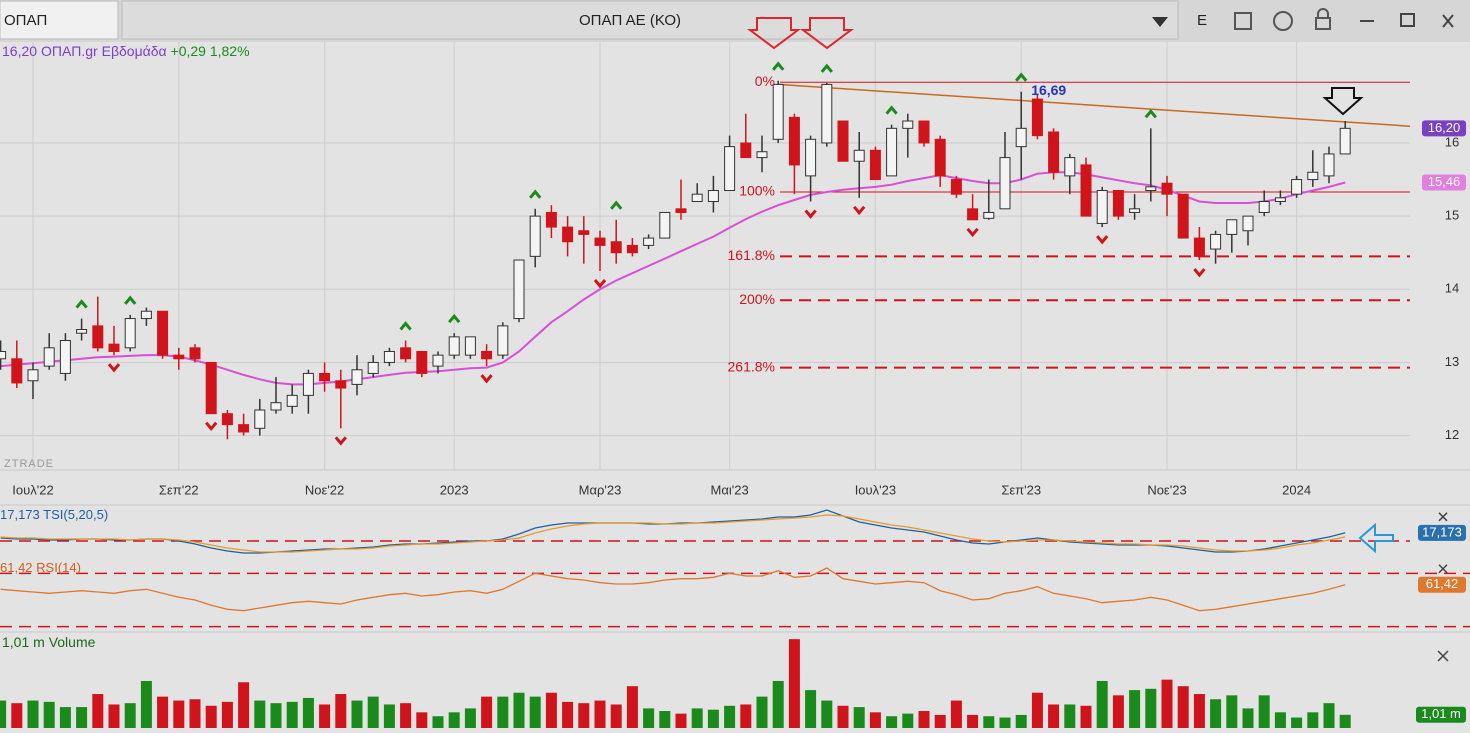 Image resolution: width=1470 pixels, height=733 pixels. Describe the element at coordinates (1448, 21) in the screenshot. I see `close-button` at that location.